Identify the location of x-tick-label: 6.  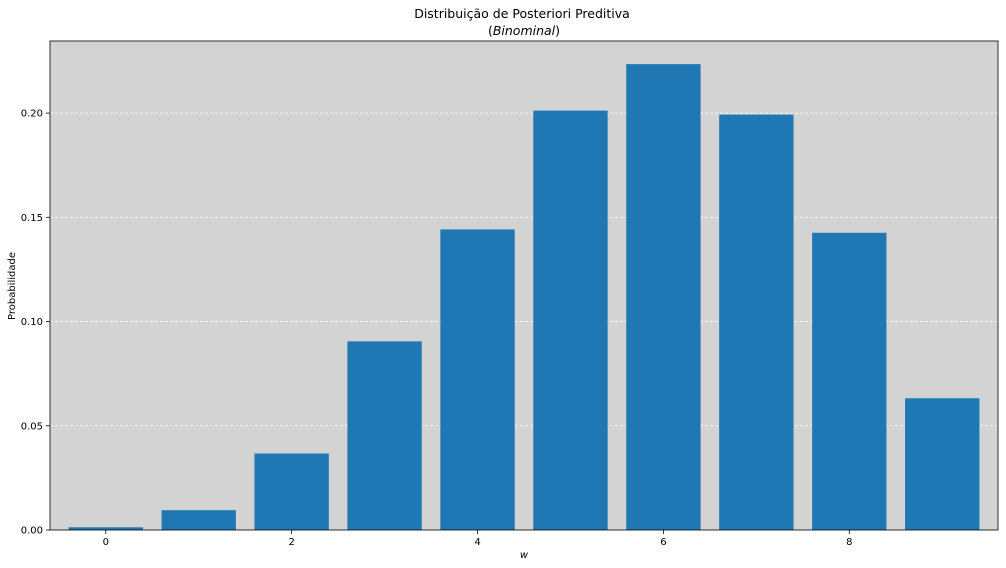
(663, 542).